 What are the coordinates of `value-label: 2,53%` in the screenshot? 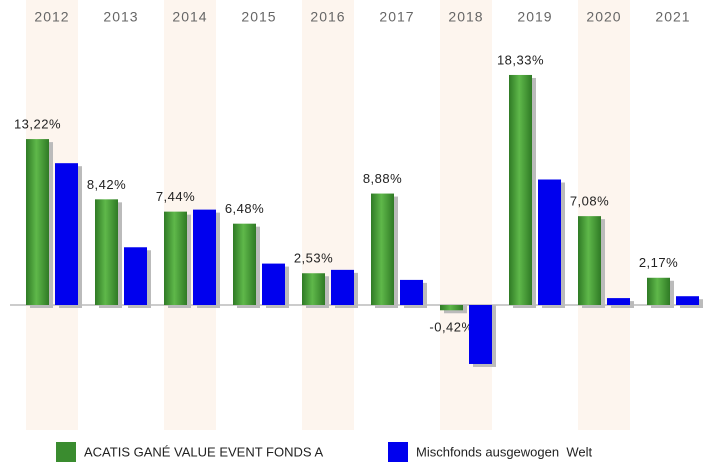 It's located at (313, 258).